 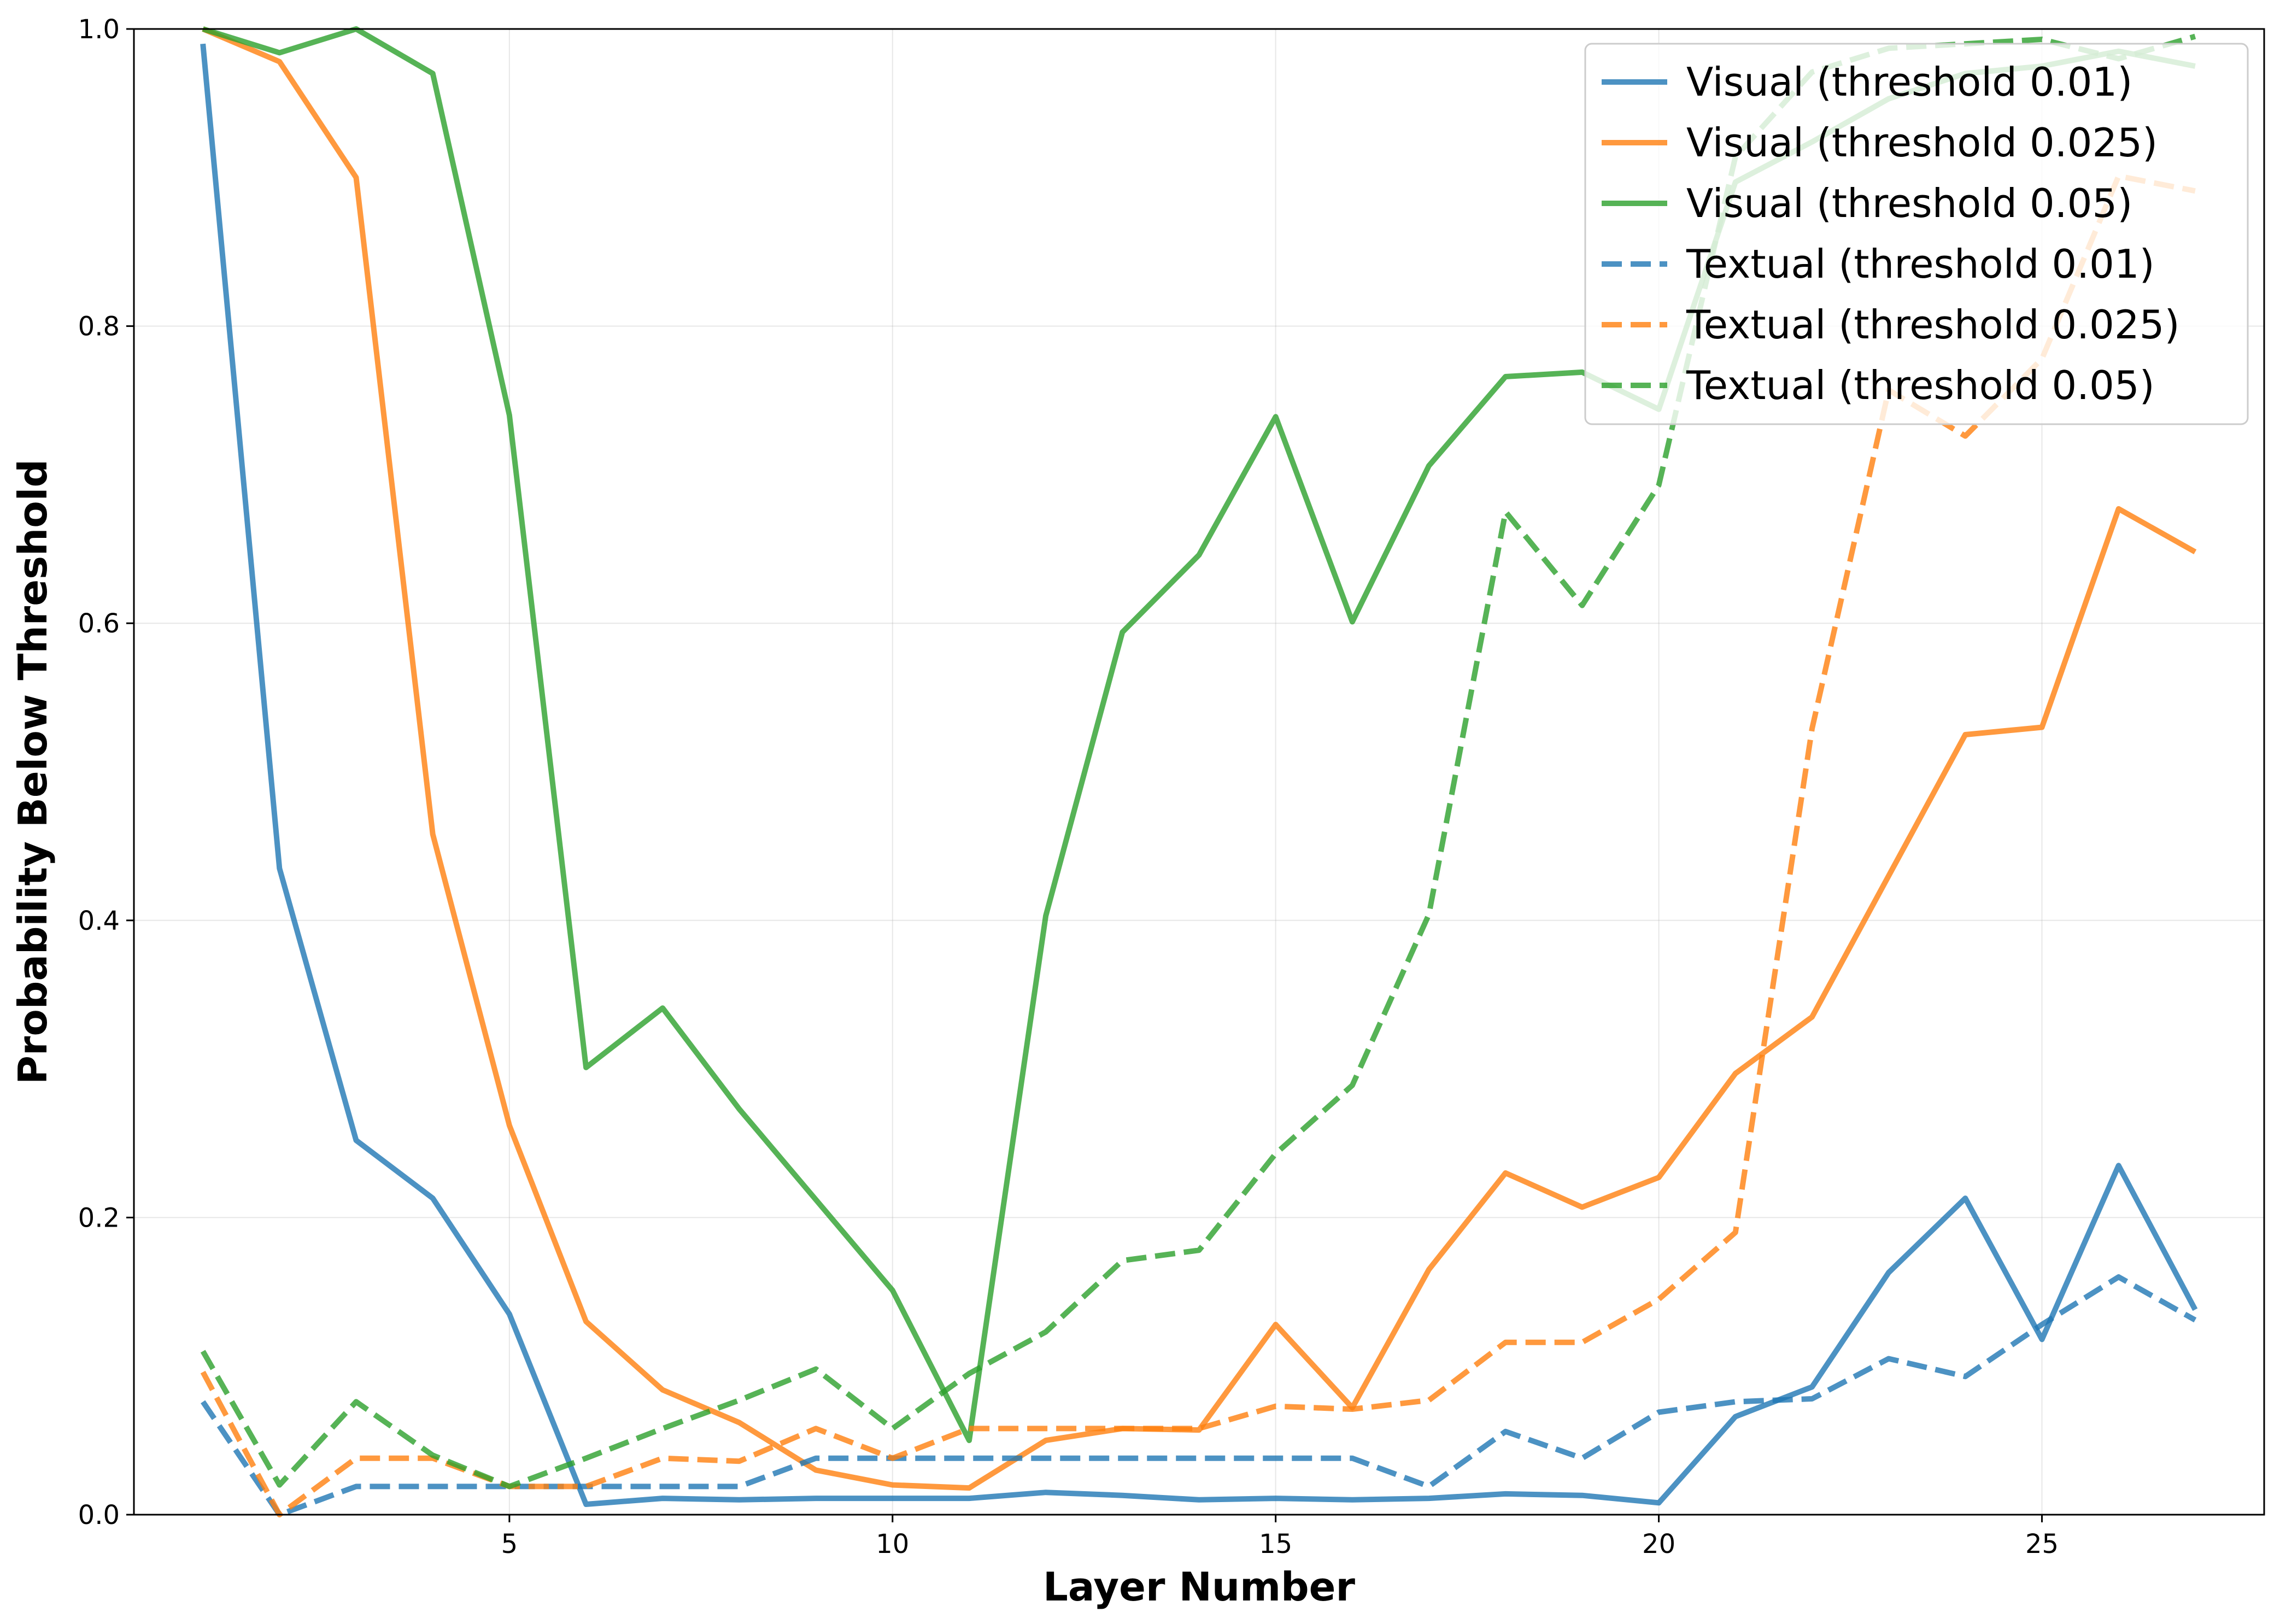 I want to click on y-tick-label: 0.8, so click(x=99, y=327).